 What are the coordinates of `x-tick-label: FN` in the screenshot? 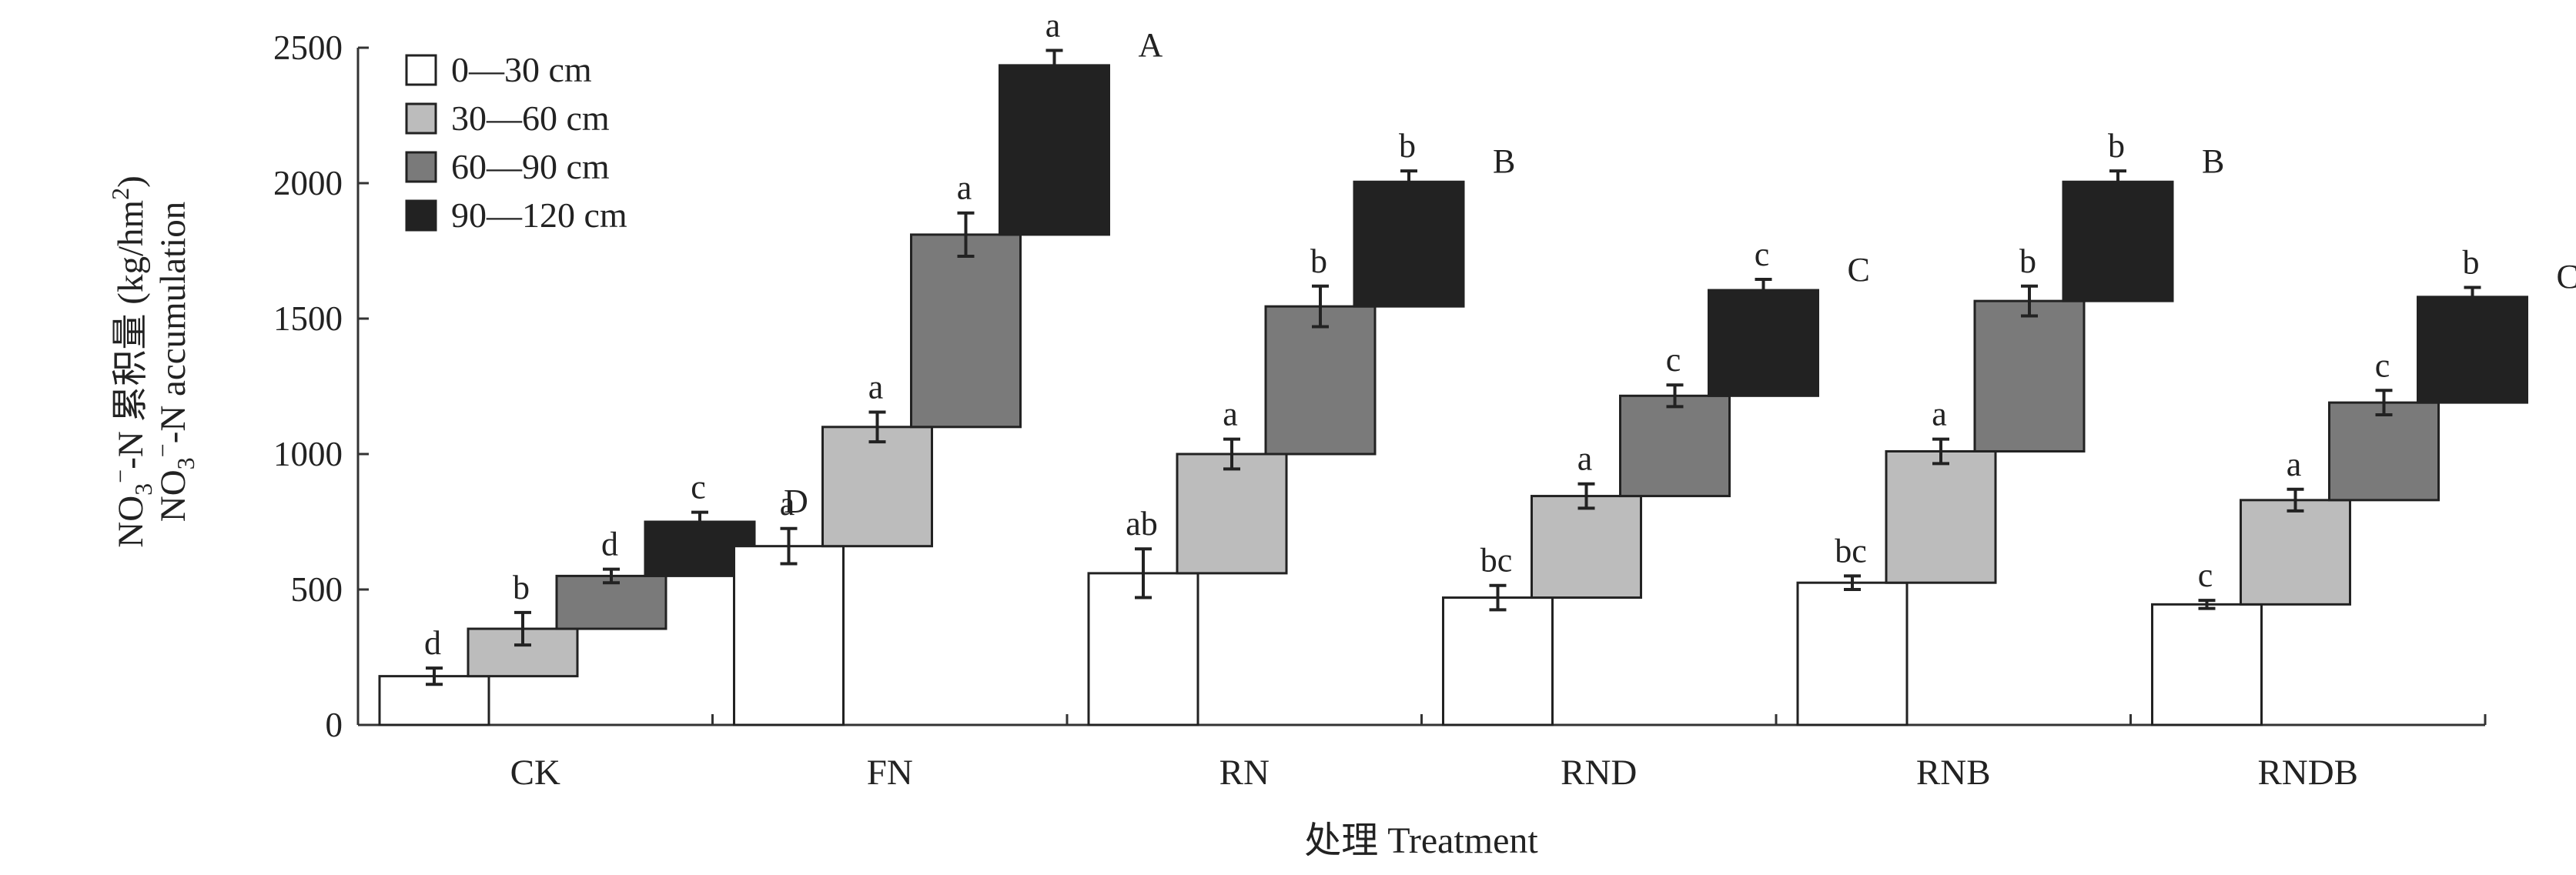 It's located at (890, 773).